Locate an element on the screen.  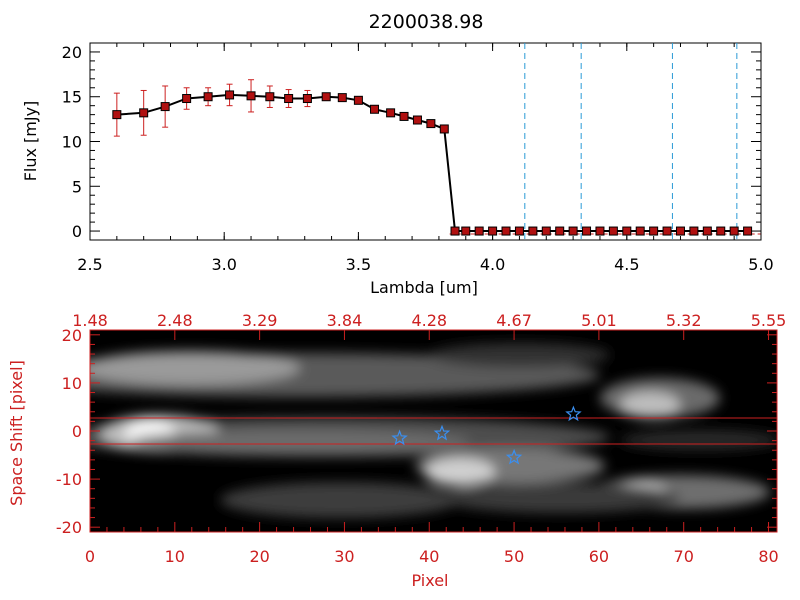
top-tick-label: 4.67 is located at coordinates (514, 320).